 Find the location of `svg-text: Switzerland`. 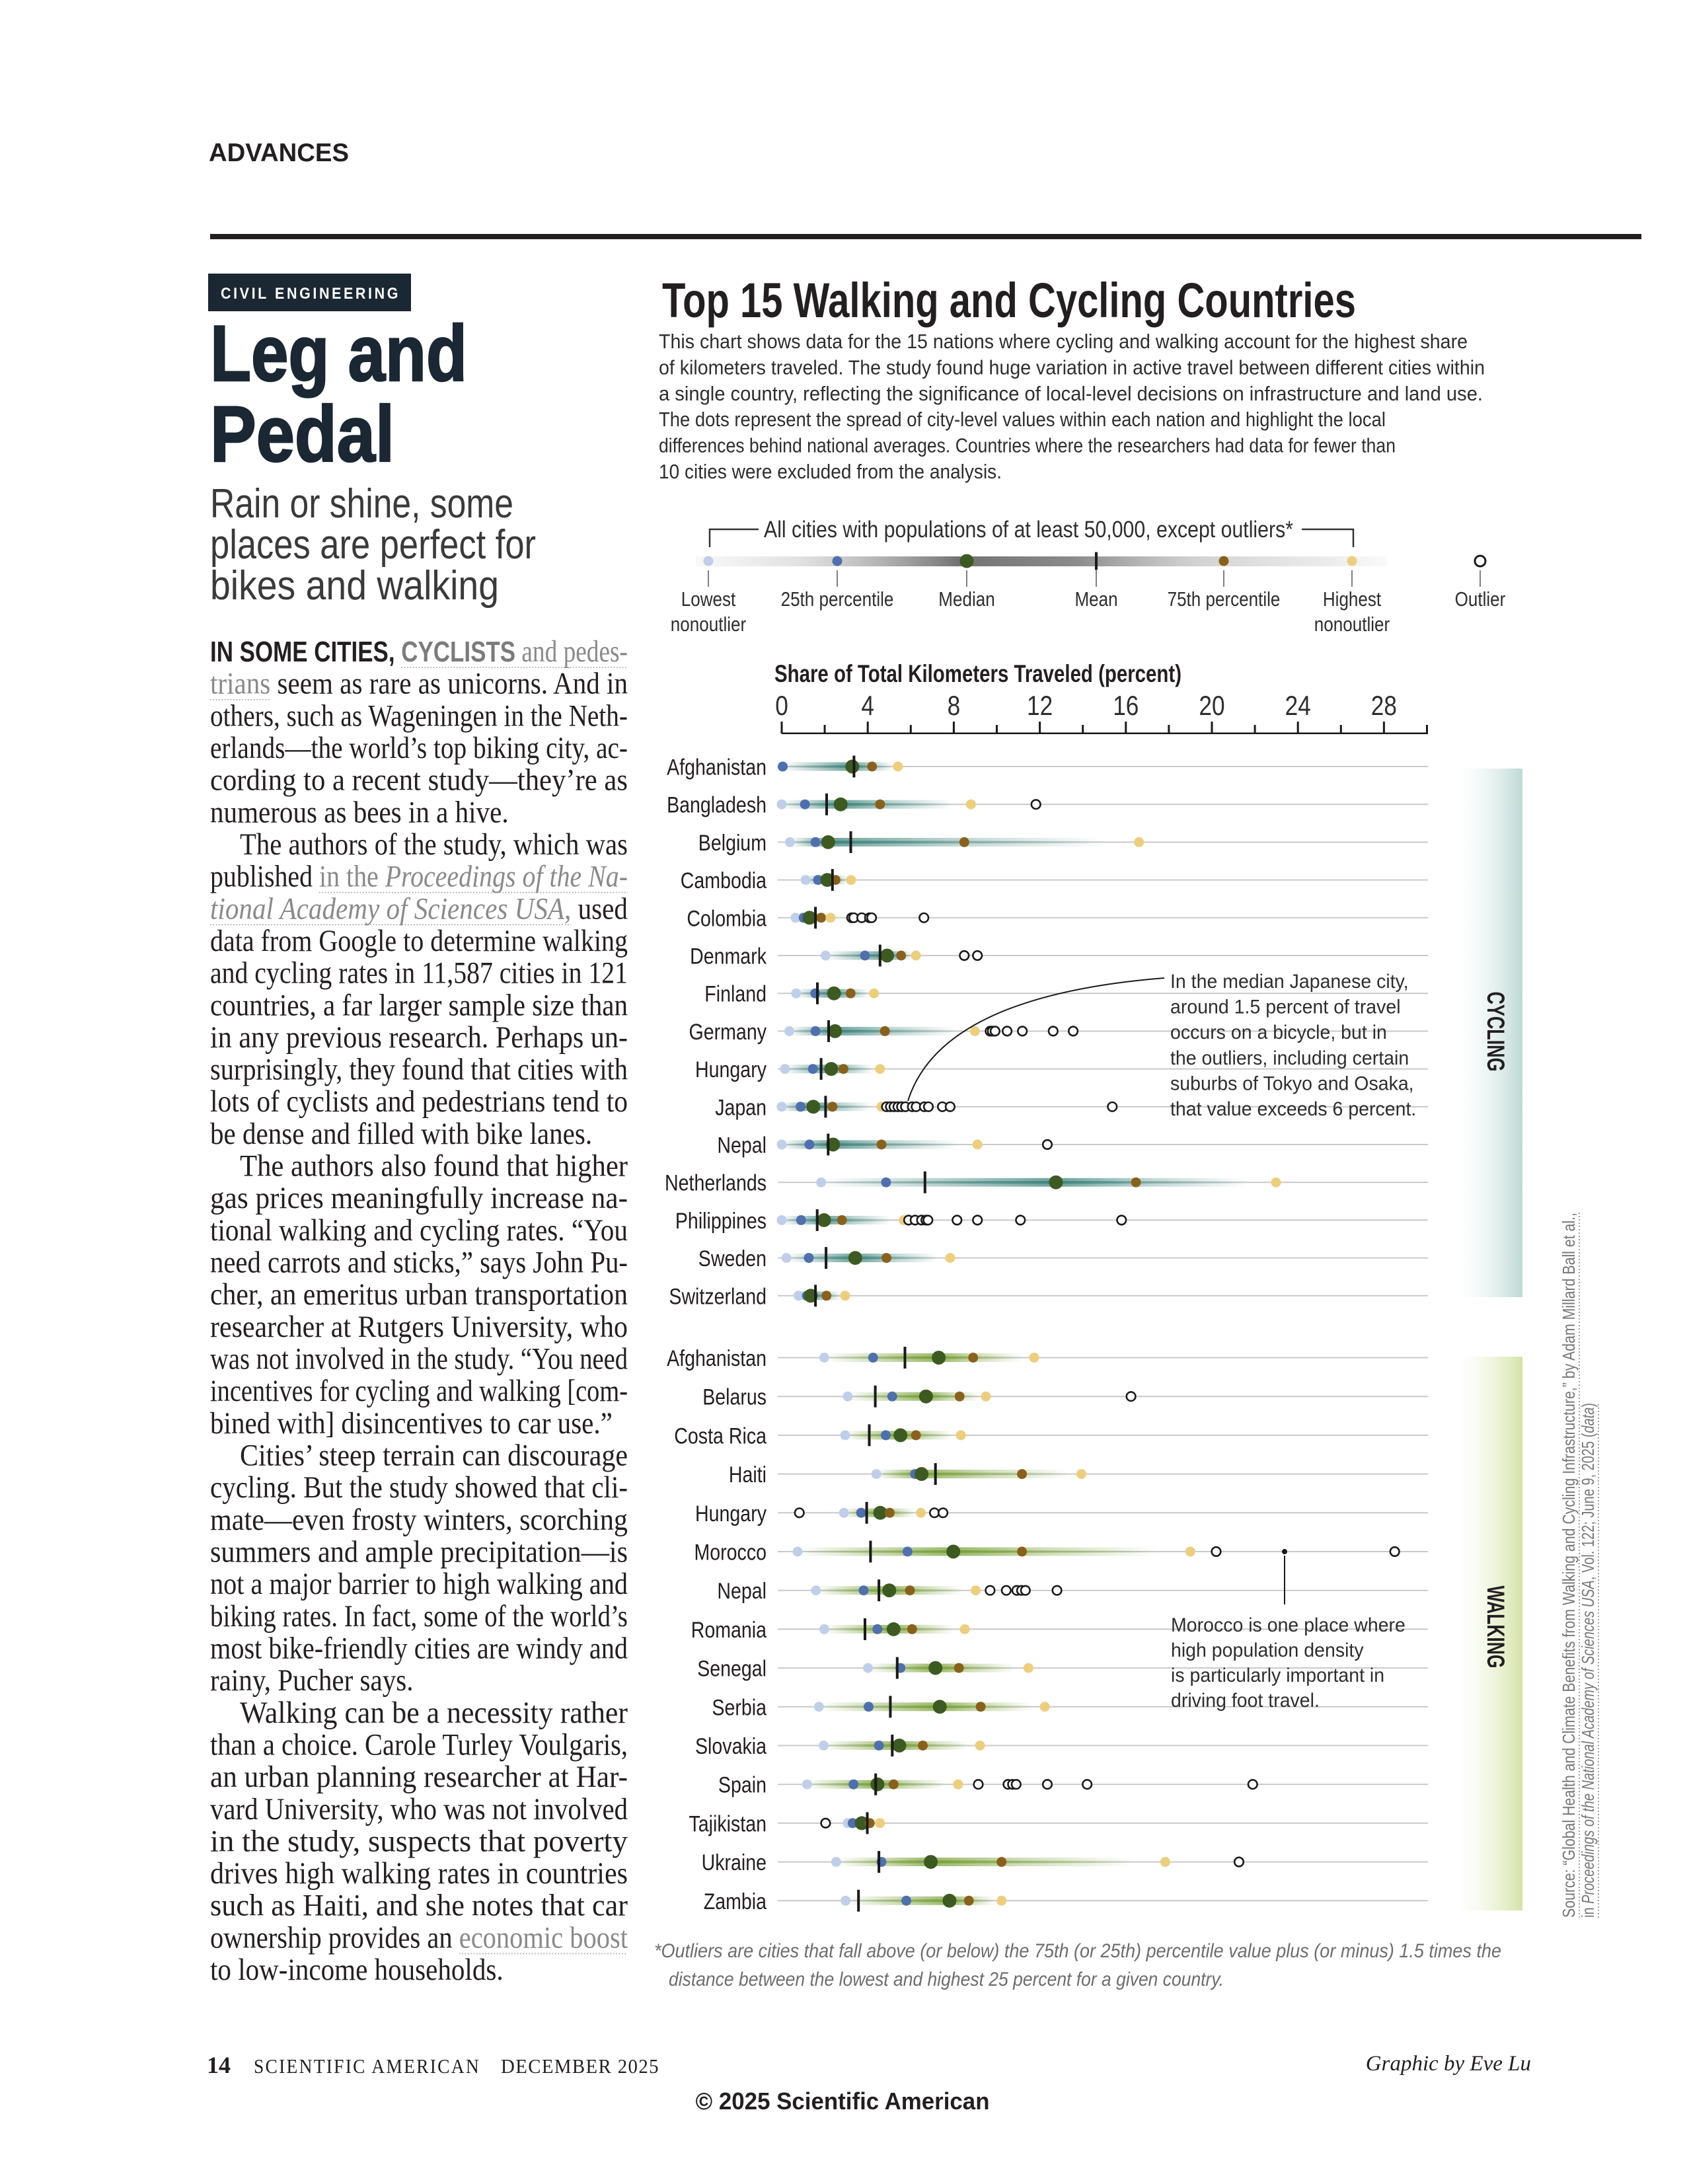

svg-text: Switzerland is located at coordinates (718, 1296).